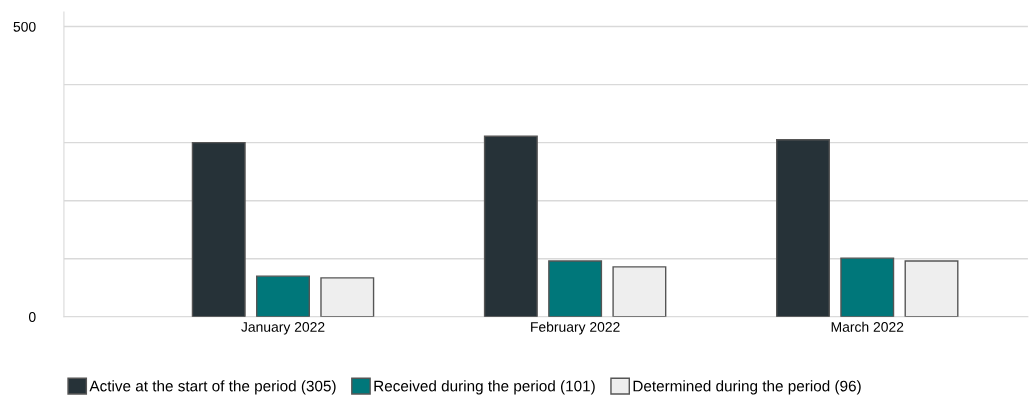  What do you see at coordinates (867, 326) in the screenshot?
I see `x-tick-label: March 2022` at bounding box center [867, 326].